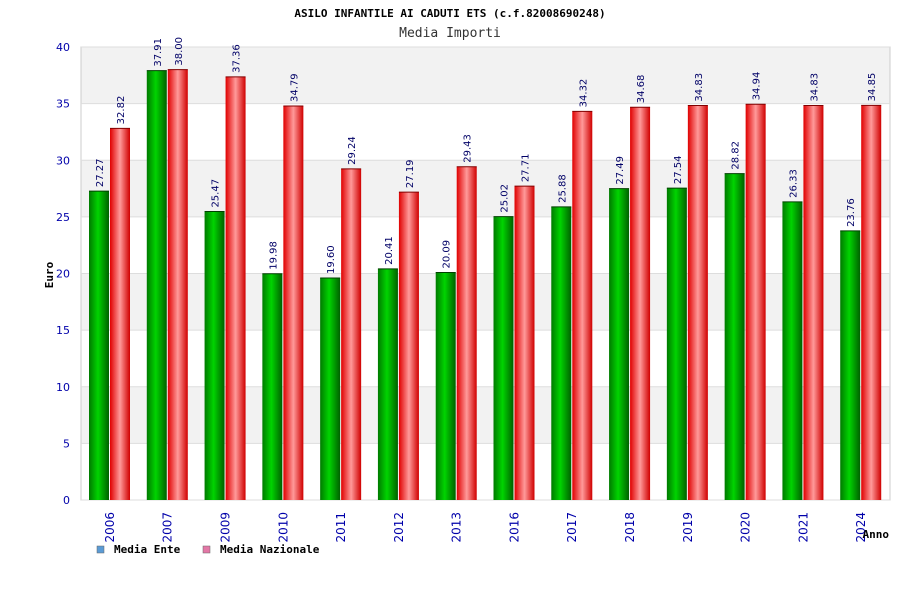 The height and width of the screenshot is (600, 900). What do you see at coordinates (734, 336) in the screenshot?
I see `bar-media-ente-2020` at bounding box center [734, 336].